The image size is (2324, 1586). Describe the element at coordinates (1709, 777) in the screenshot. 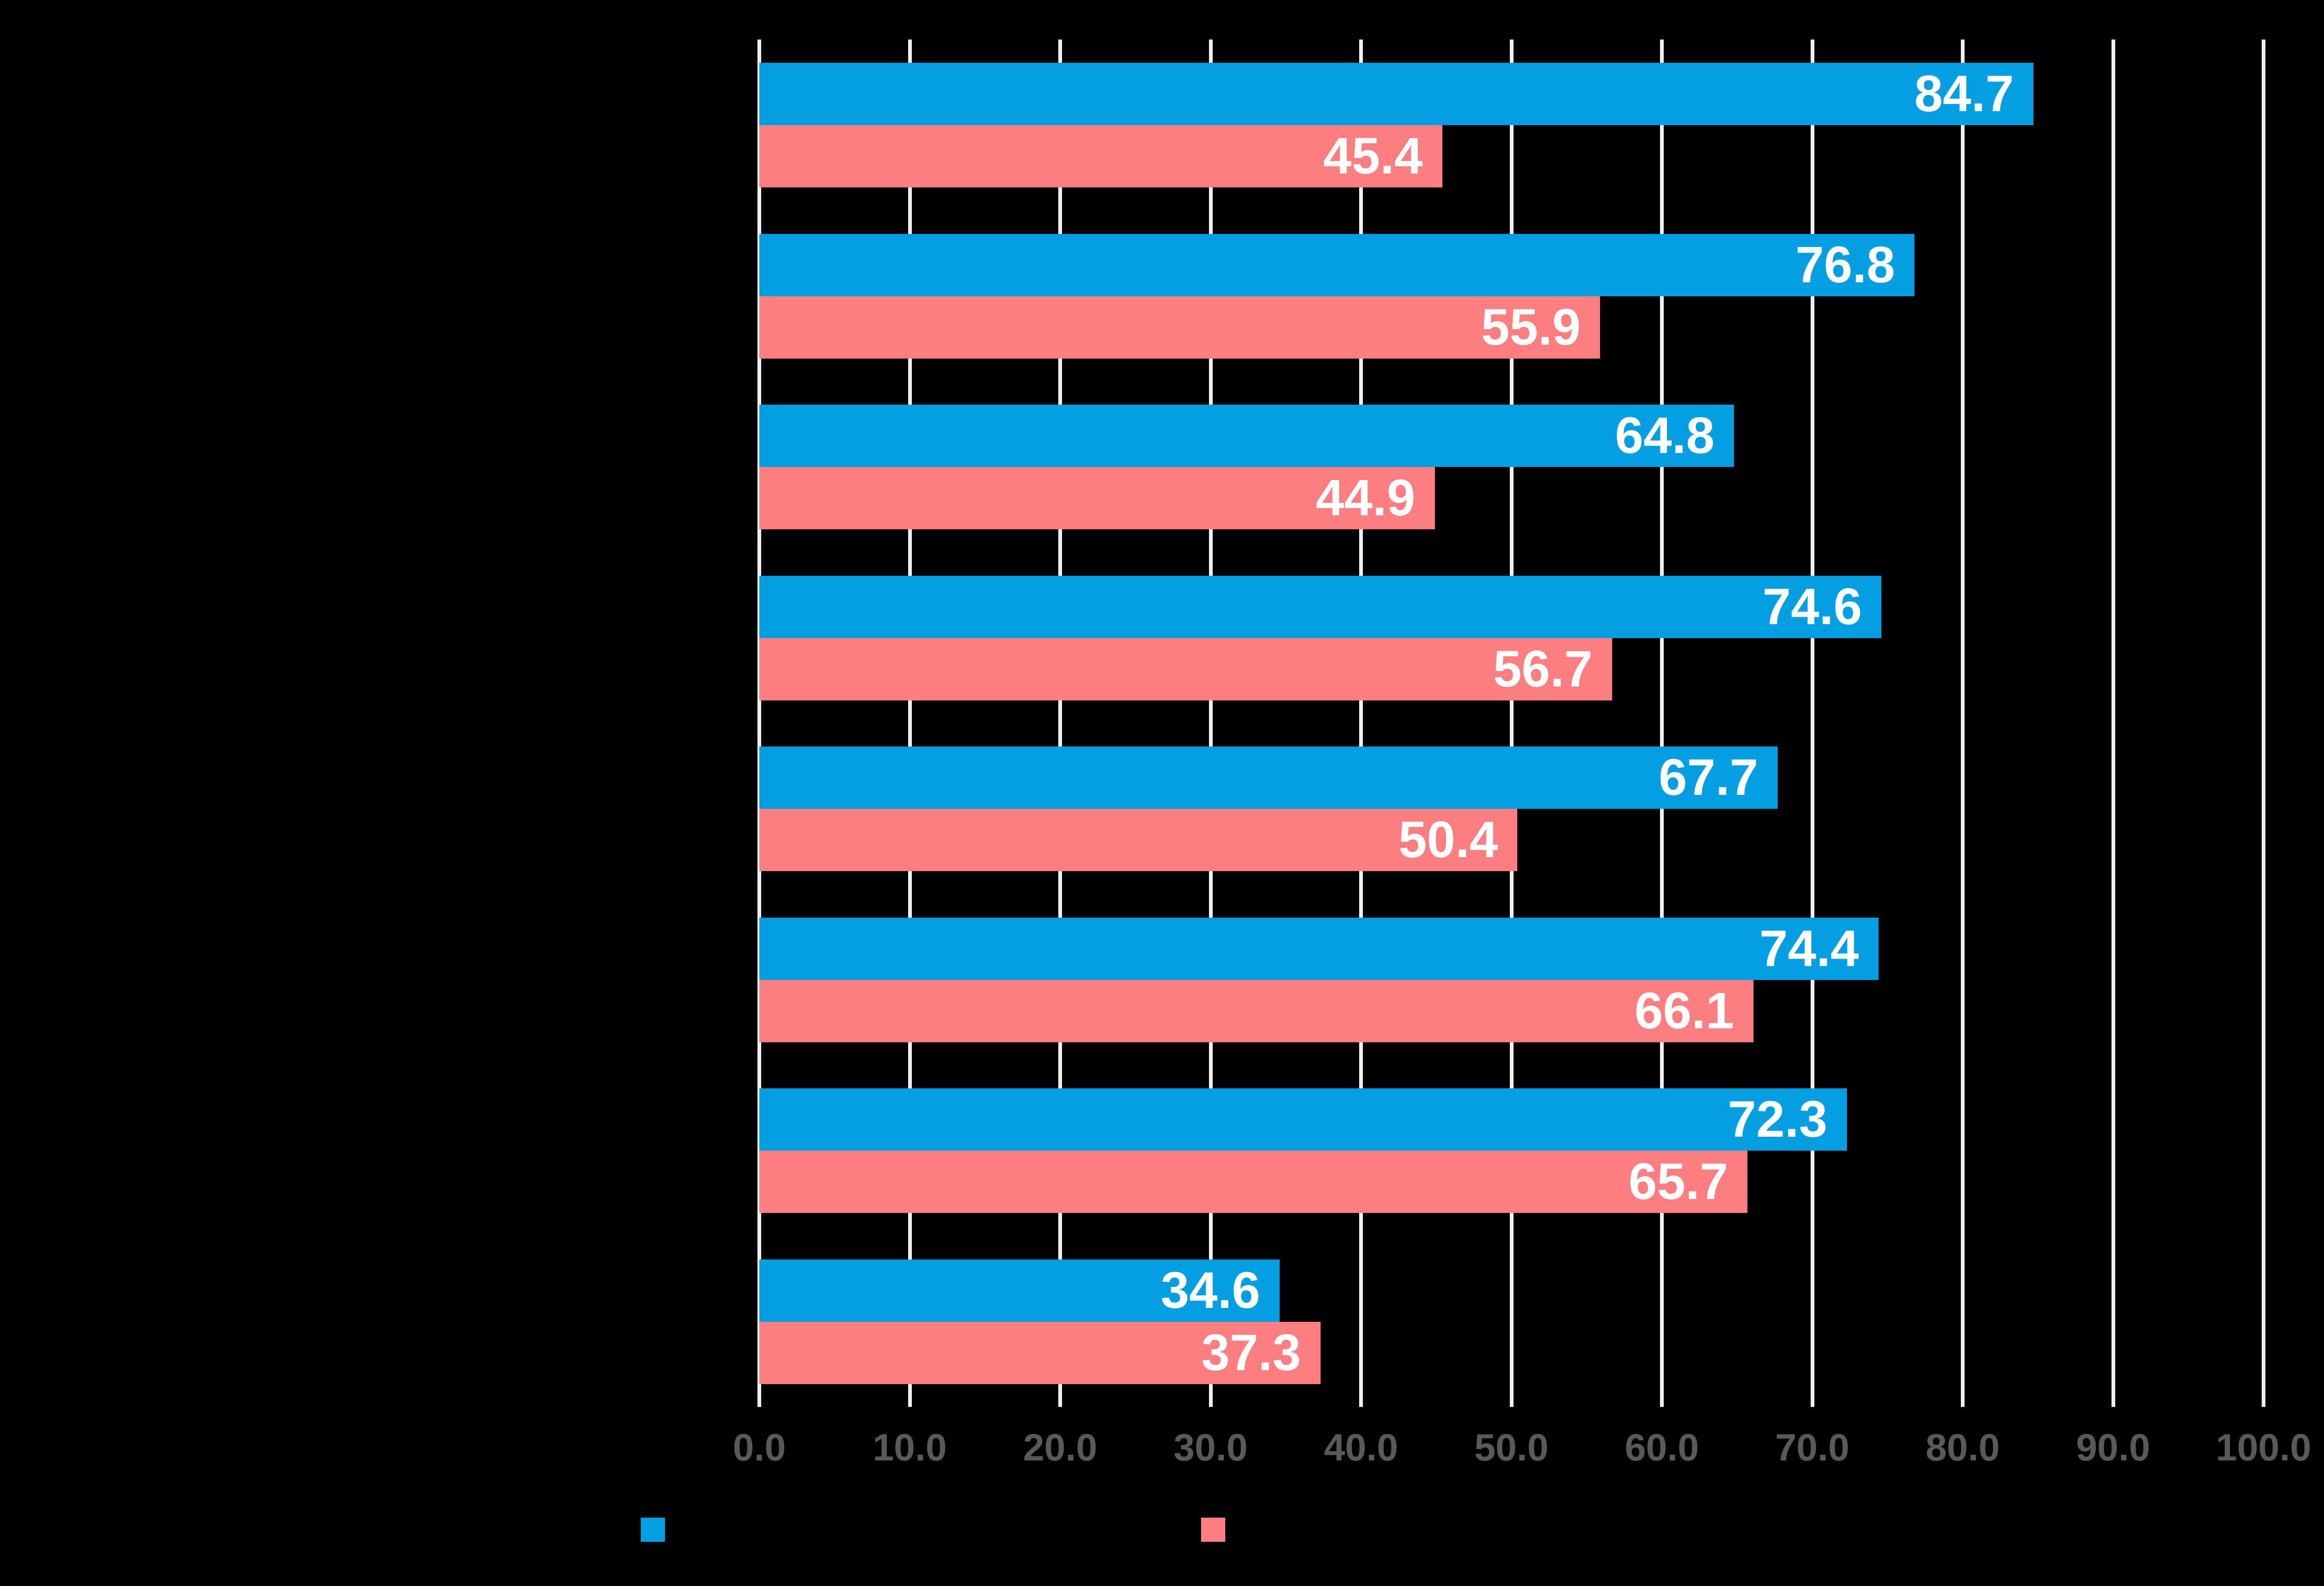

I see `value-label-series1-group5: 67.7` at that location.